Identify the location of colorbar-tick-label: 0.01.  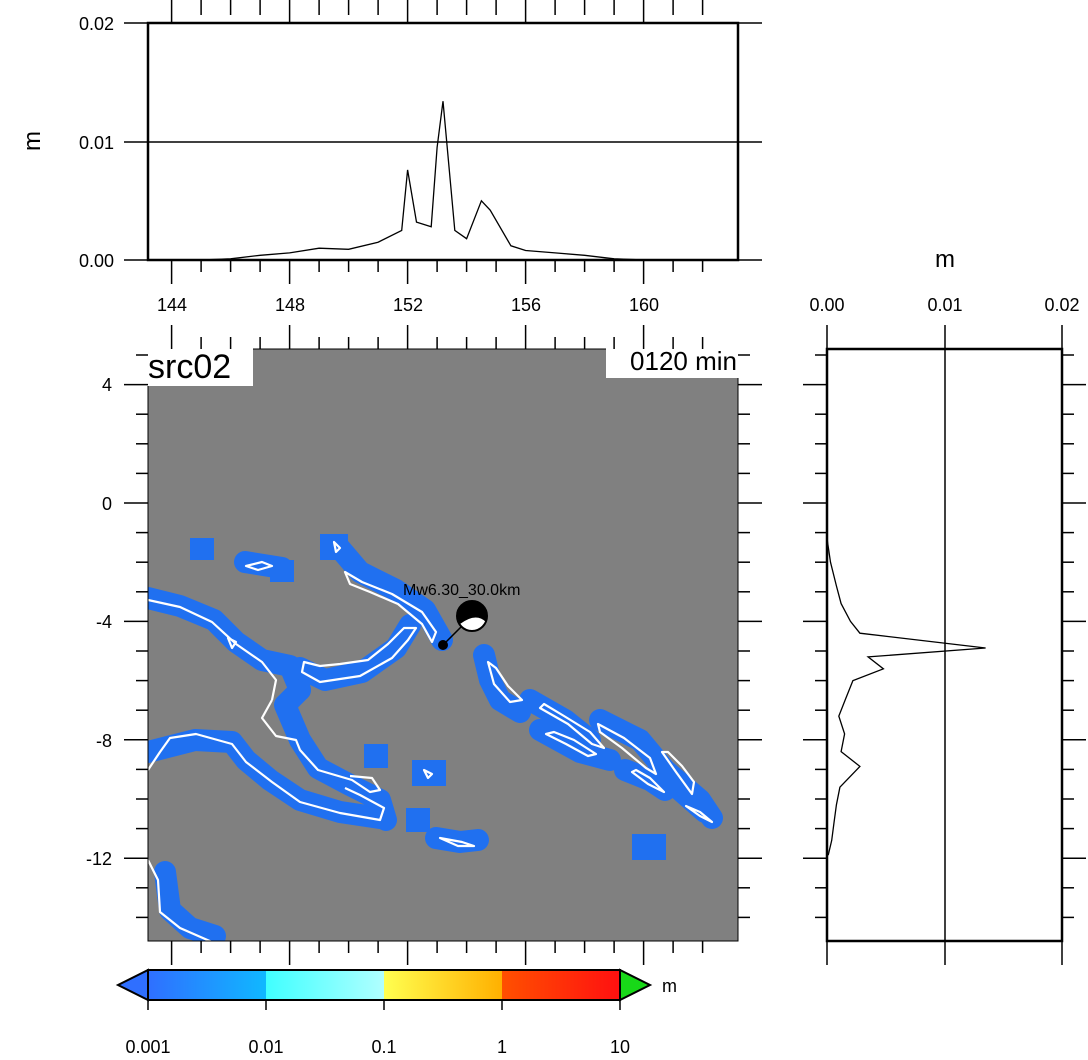
(265, 1047).